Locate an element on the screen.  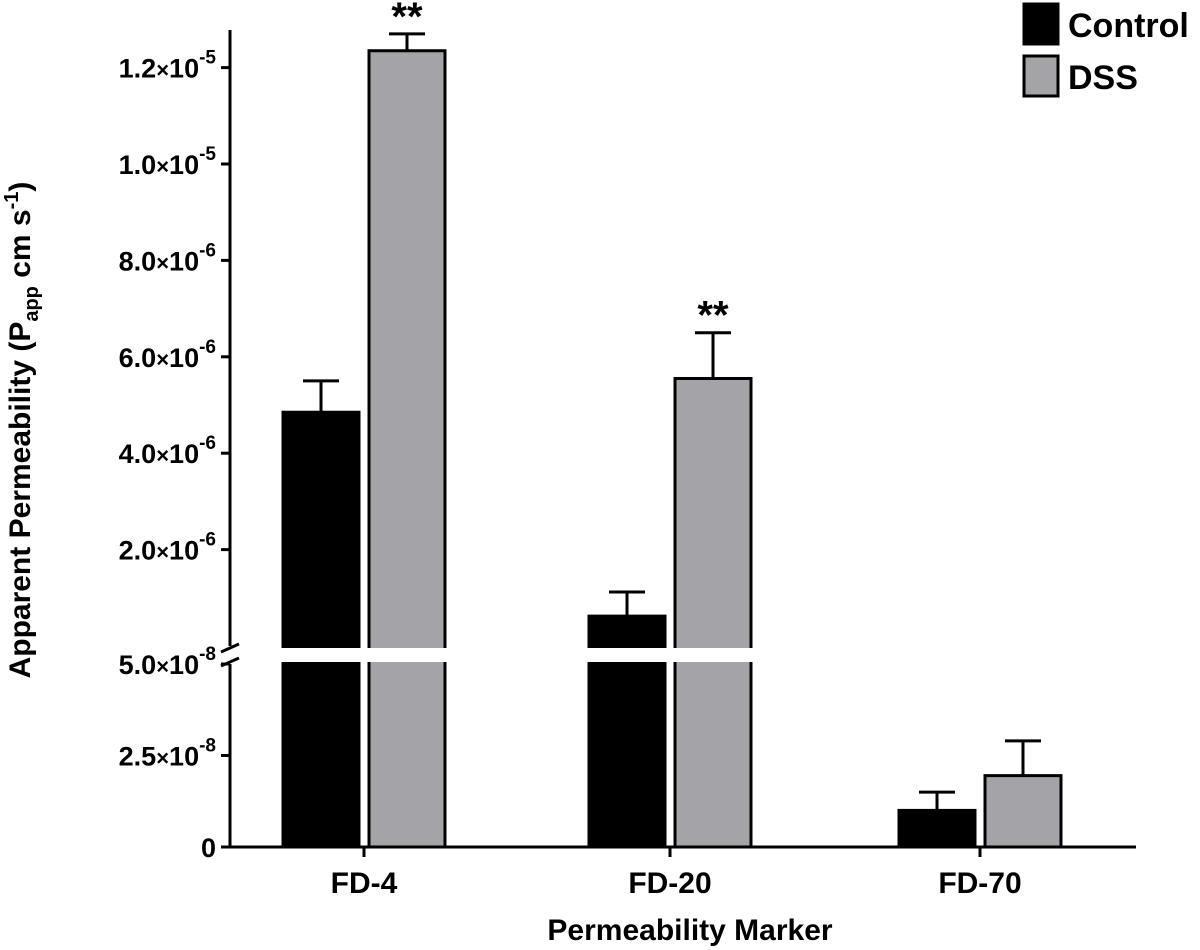
legend-label-control: Control is located at coordinates (1128, 26).